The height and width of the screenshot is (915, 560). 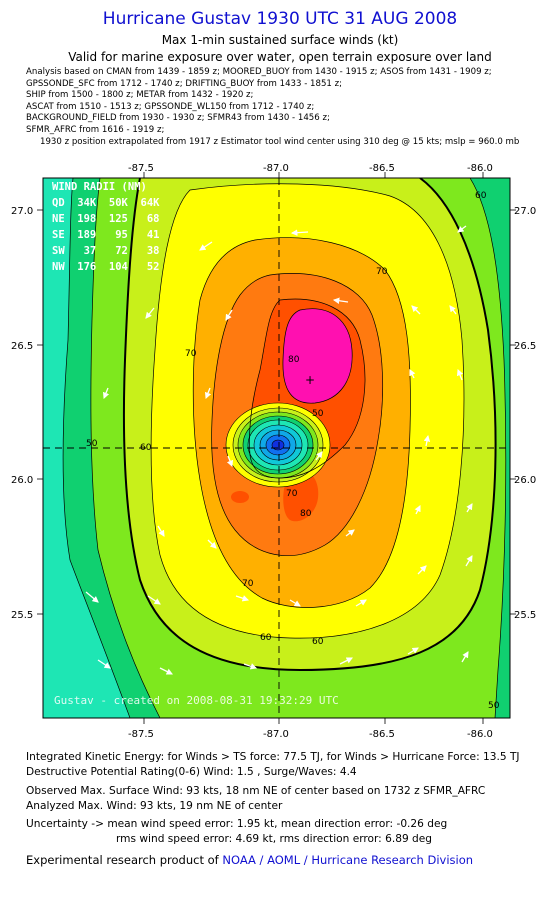 I want to click on wind-radii-row: NE 198 125 68, so click(x=105, y=219).